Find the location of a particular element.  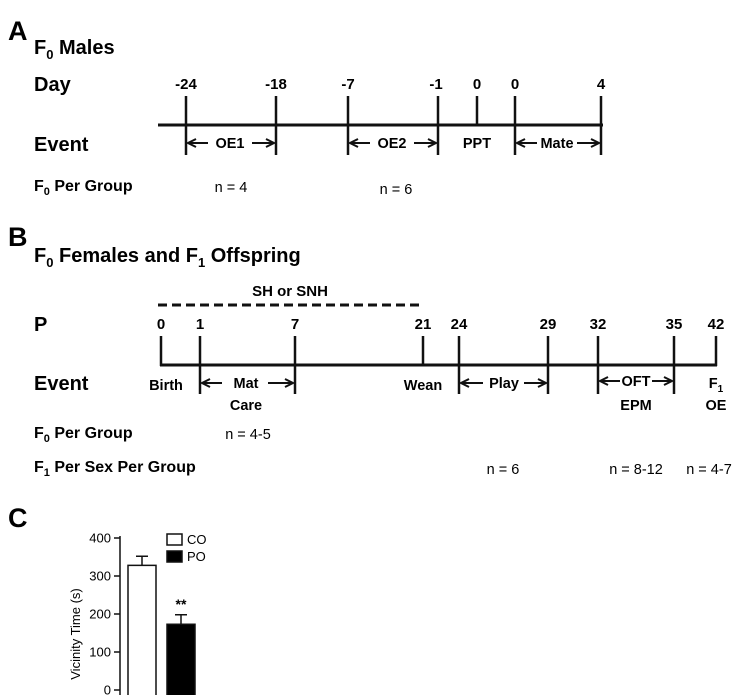

legend-label-co: CO is located at coordinates (197, 539).